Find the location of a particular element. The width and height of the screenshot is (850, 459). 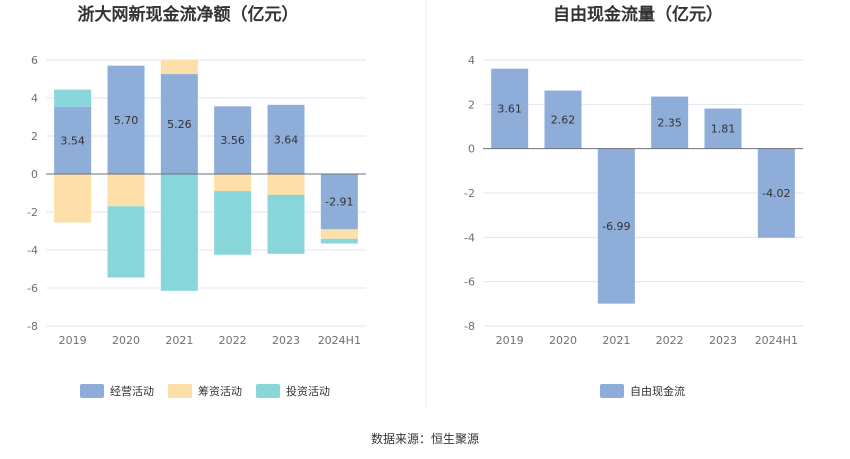

chart-title: 自由现金流量（亿元） is located at coordinates (638, 14).